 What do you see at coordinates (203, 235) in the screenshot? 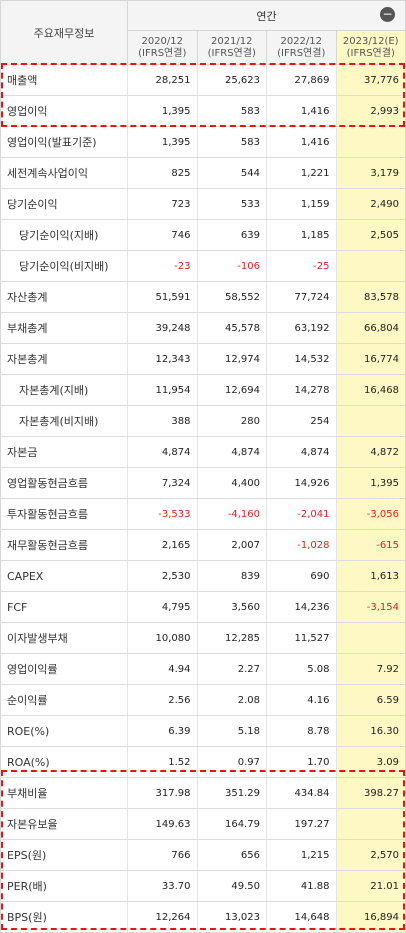
I see `table-row: 당기순이익(지배) 746 639 1,185 2,505` at bounding box center [203, 235].